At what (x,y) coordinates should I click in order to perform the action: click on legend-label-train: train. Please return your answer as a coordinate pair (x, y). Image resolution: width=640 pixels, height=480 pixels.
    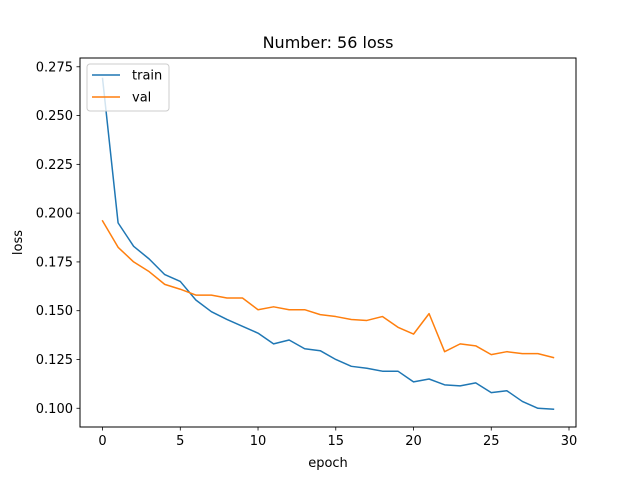
    Looking at the image, I should click on (147, 76).